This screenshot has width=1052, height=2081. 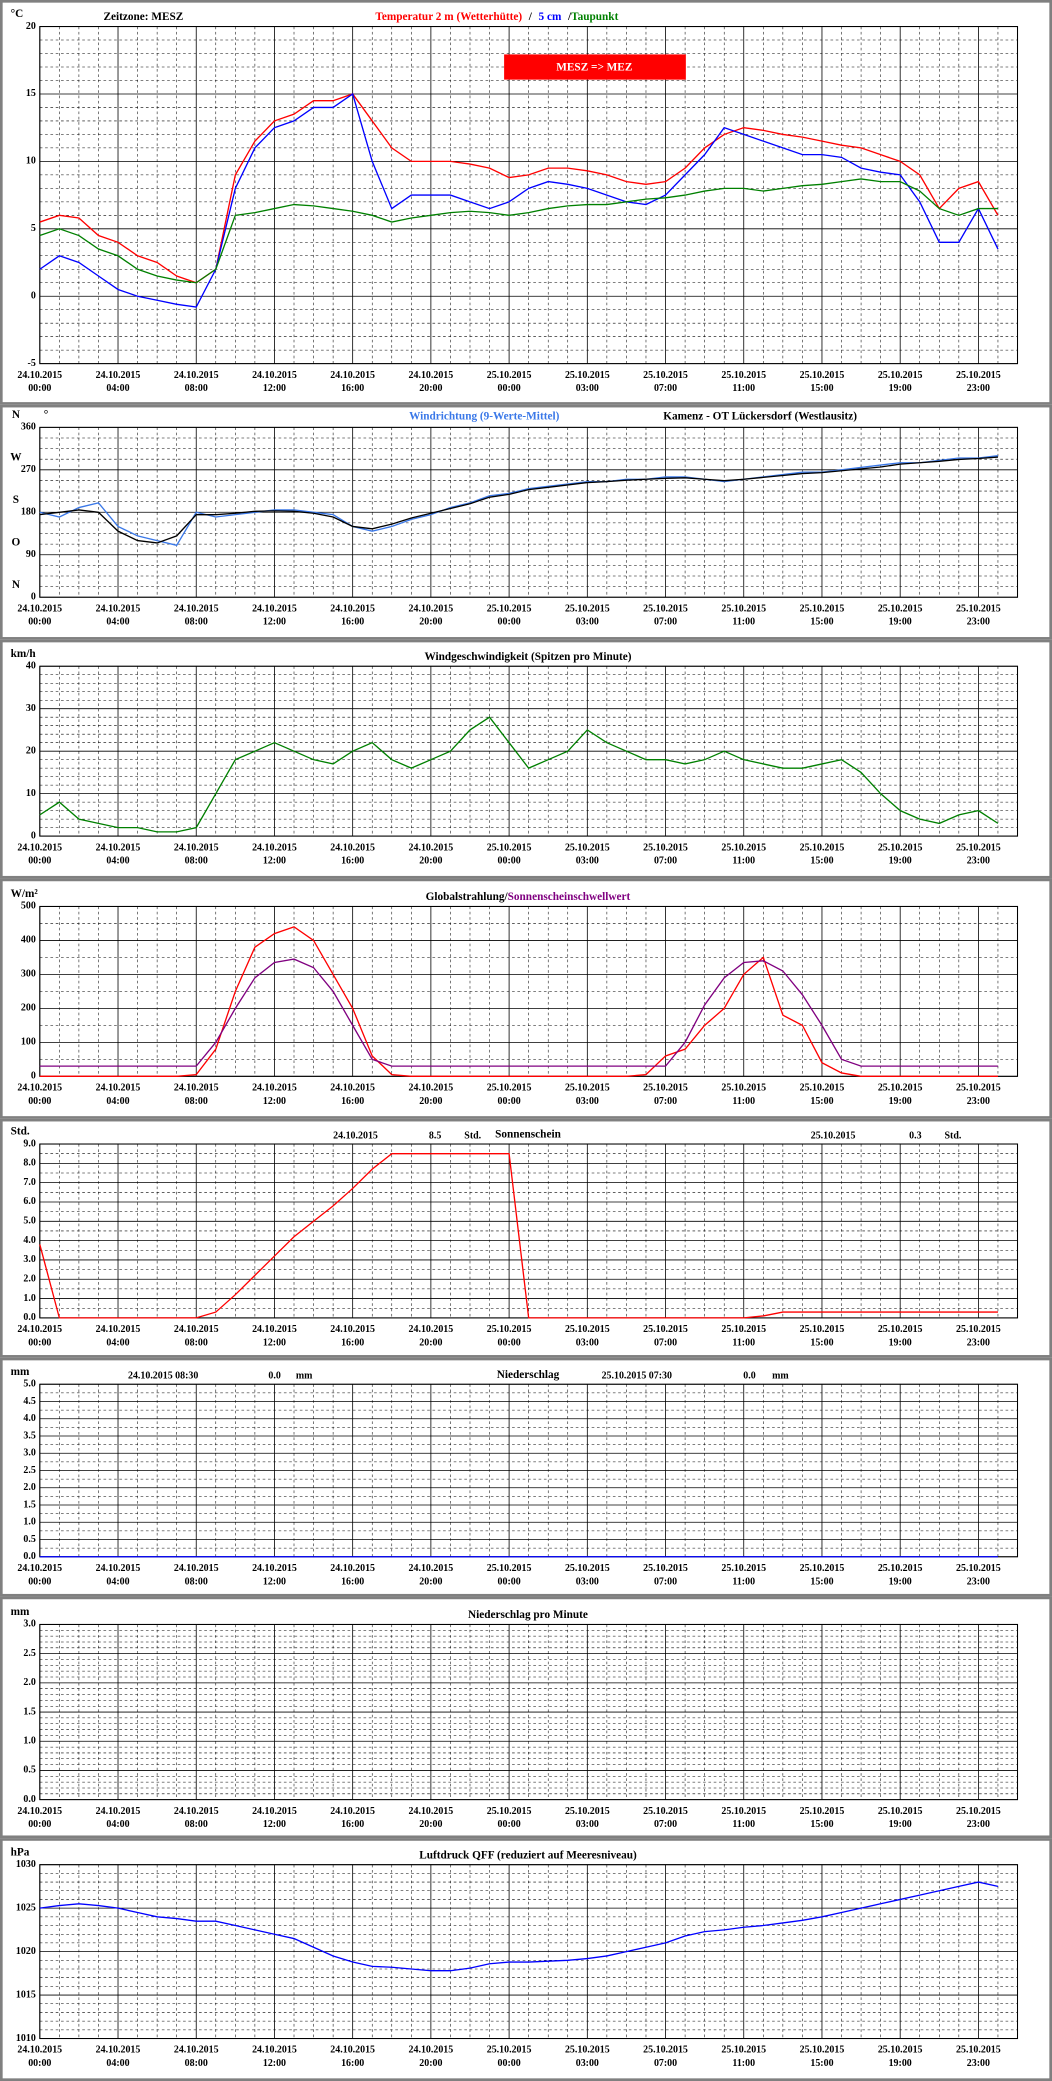 I want to click on summary-unit: mm, so click(x=304, y=1376).